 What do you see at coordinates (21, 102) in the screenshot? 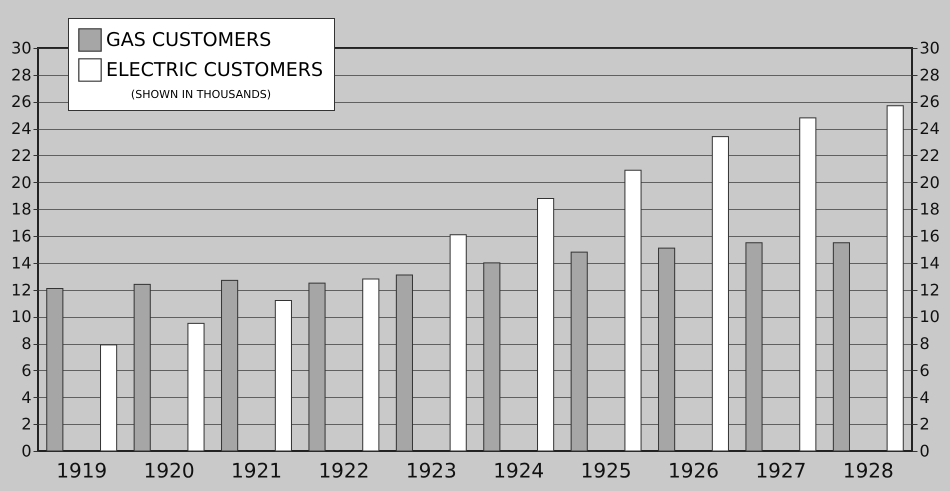
I see `y-tick-label: 26` at bounding box center [21, 102].